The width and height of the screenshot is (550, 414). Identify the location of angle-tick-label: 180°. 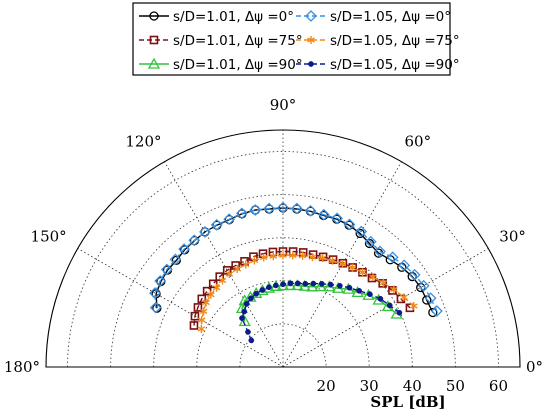
(22, 367).